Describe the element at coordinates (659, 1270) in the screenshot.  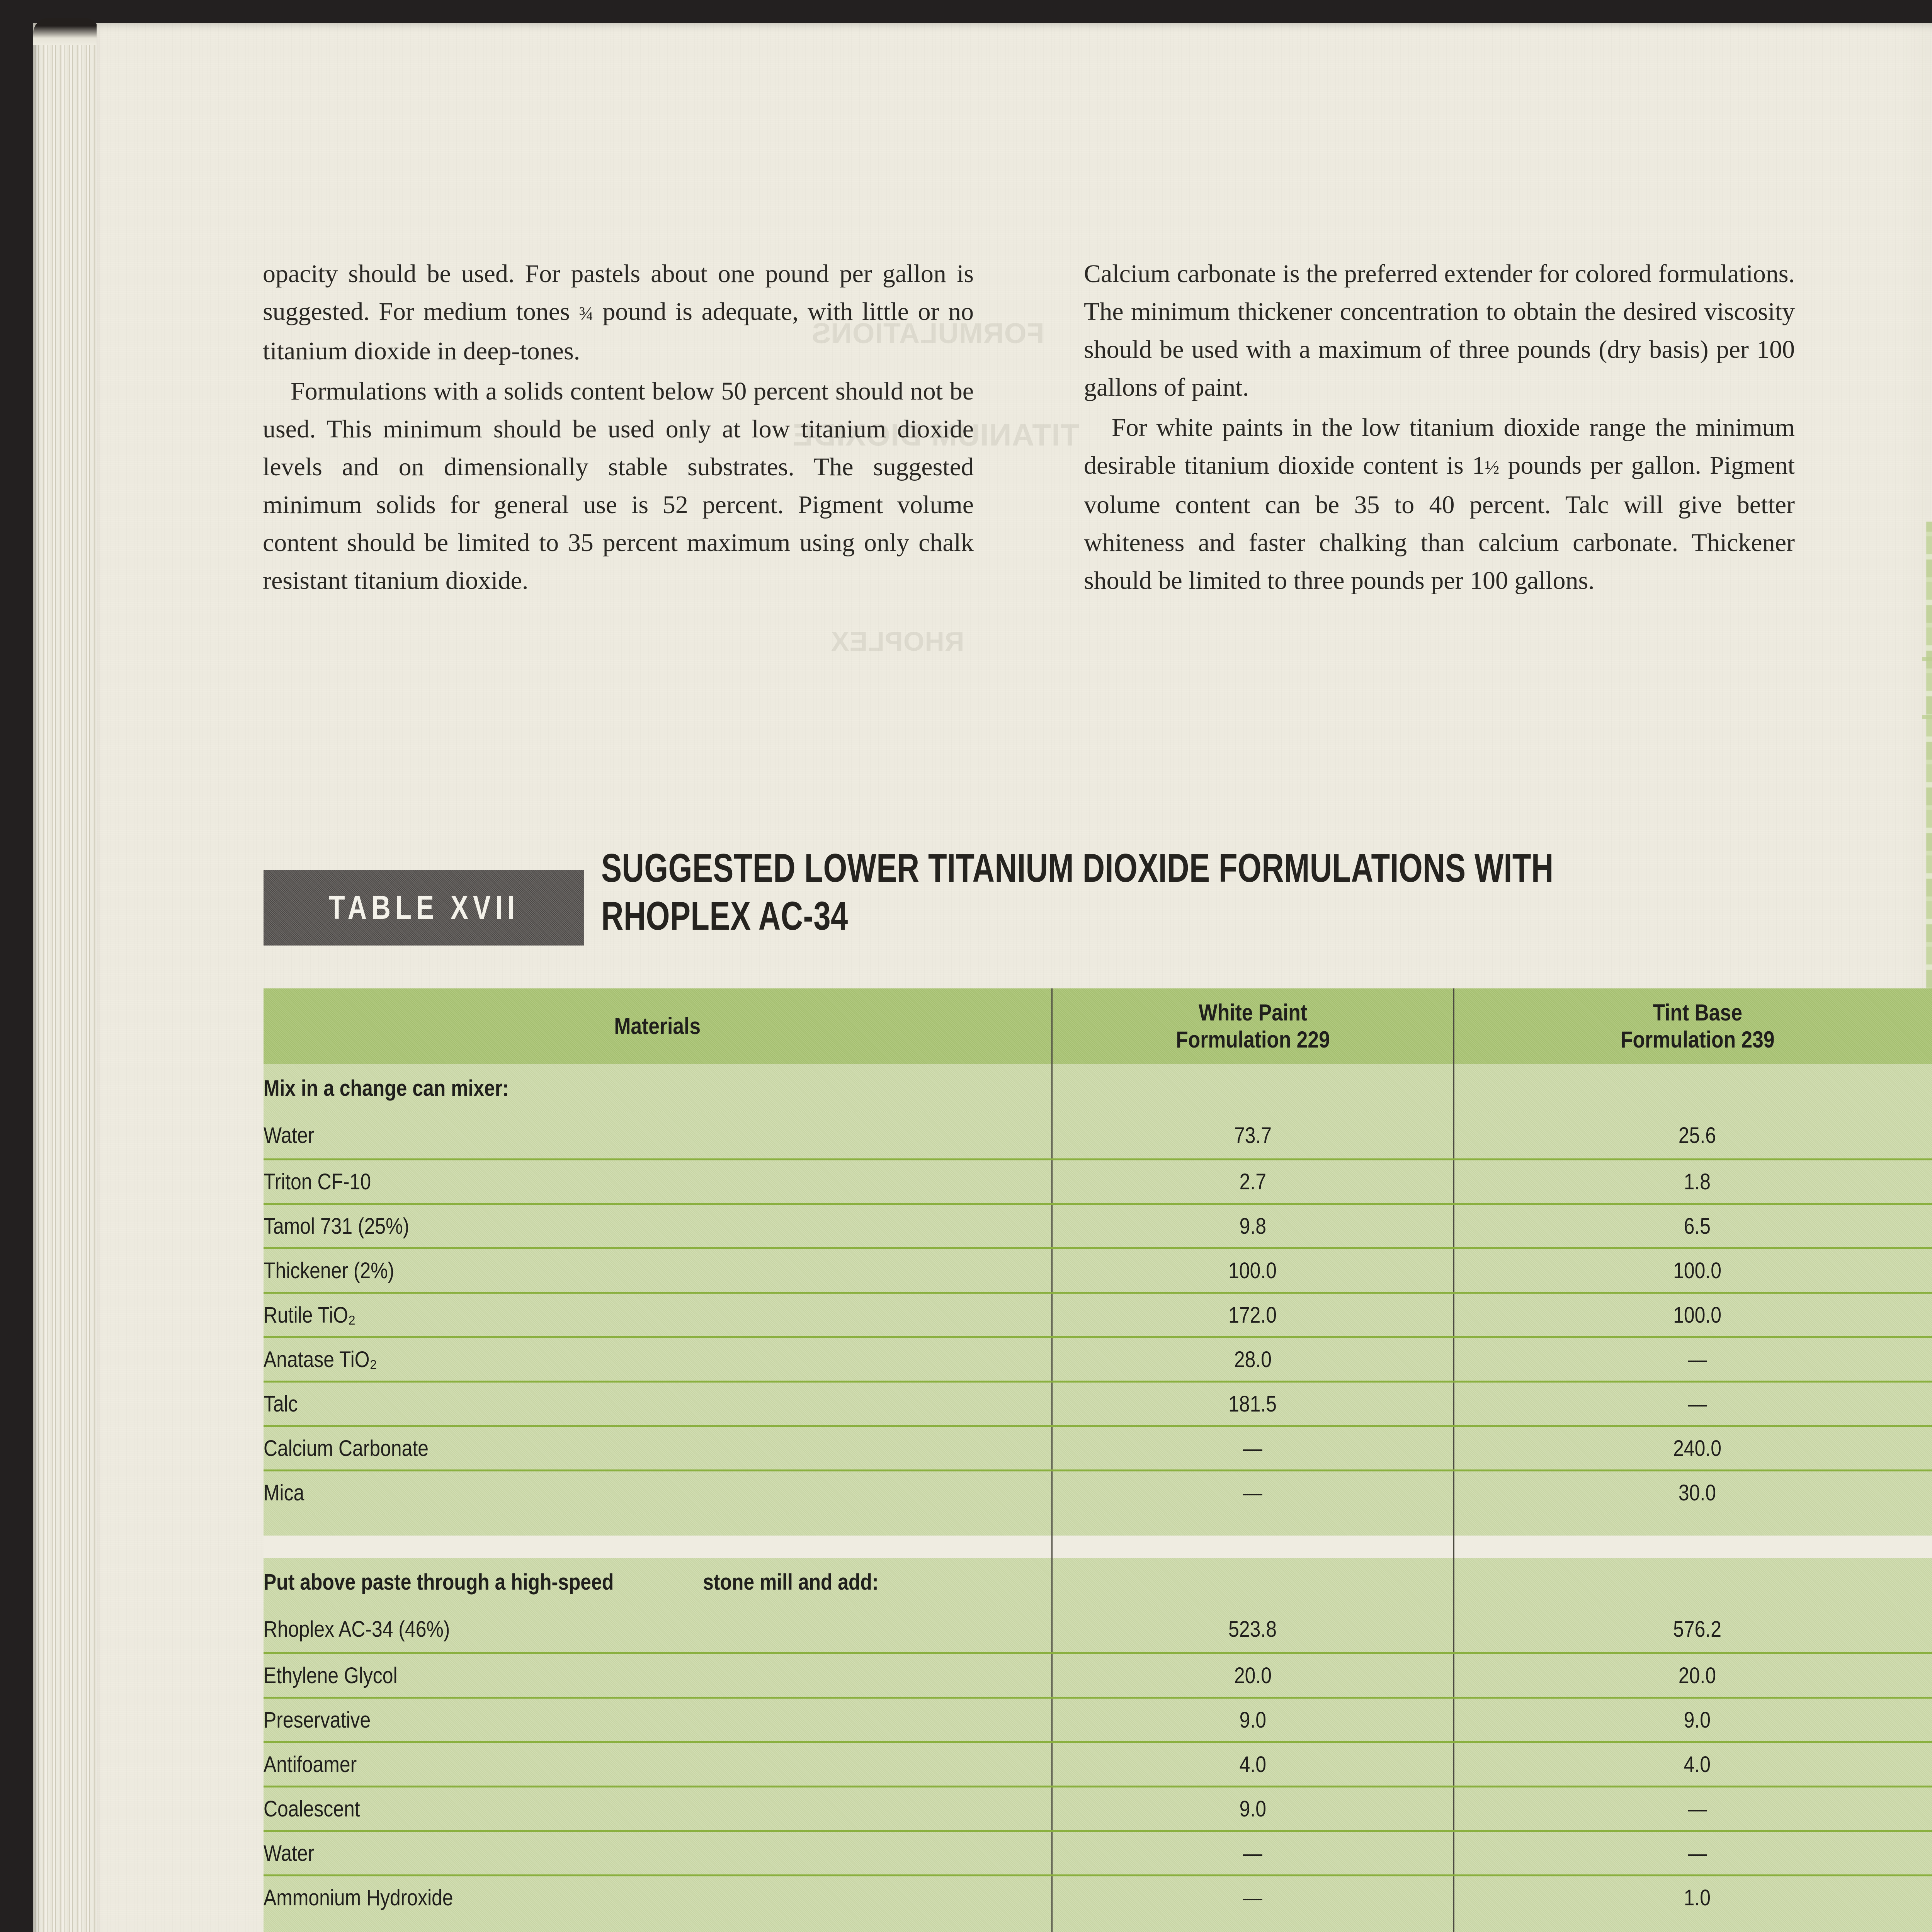
I see `cell-material: Thickener (2%)` at that location.